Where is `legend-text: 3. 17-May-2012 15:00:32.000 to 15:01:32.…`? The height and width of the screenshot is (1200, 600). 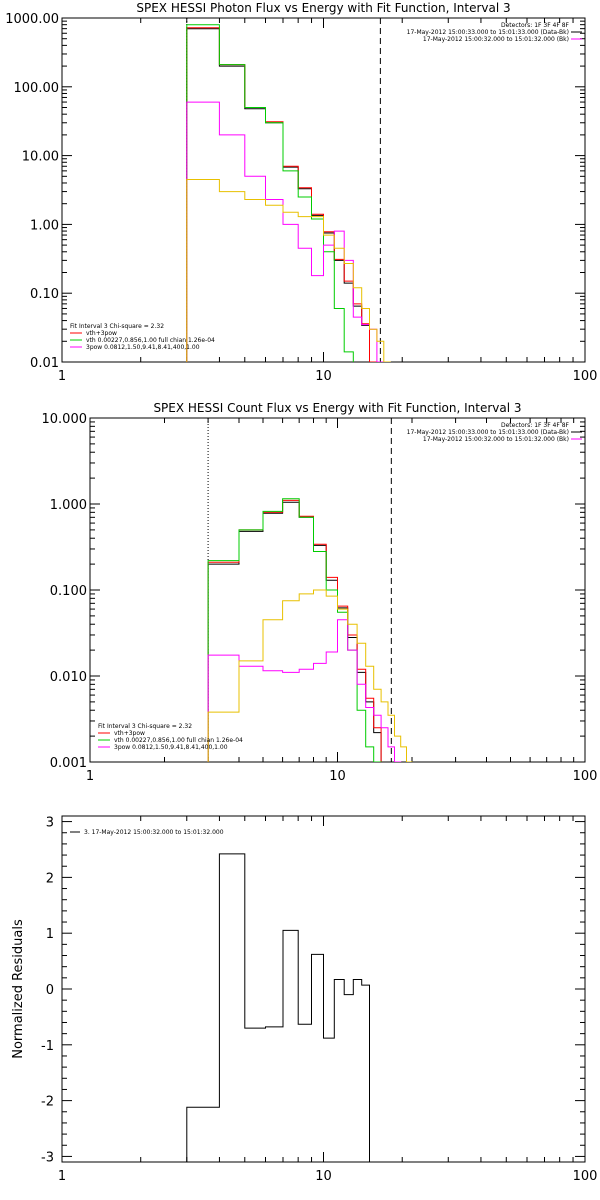
legend-text: 3. 17-May-2012 15:00:32.000 to 15:01:32.… is located at coordinates (154, 832).